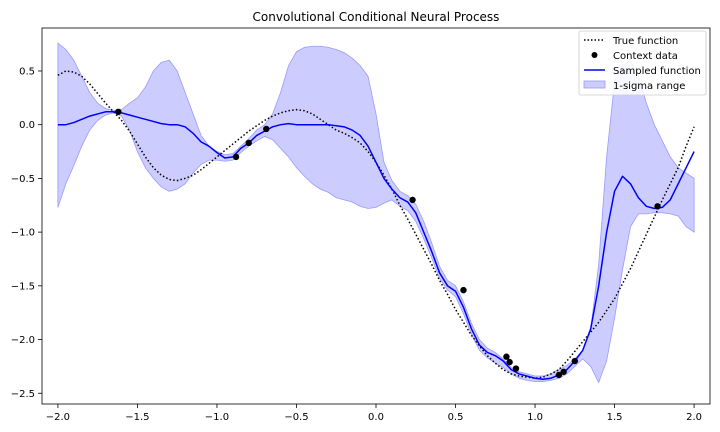 The height and width of the screenshot is (432, 720). Describe the element at coordinates (23, 286) in the screenshot. I see `y-tick-label: −1.5` at that location.